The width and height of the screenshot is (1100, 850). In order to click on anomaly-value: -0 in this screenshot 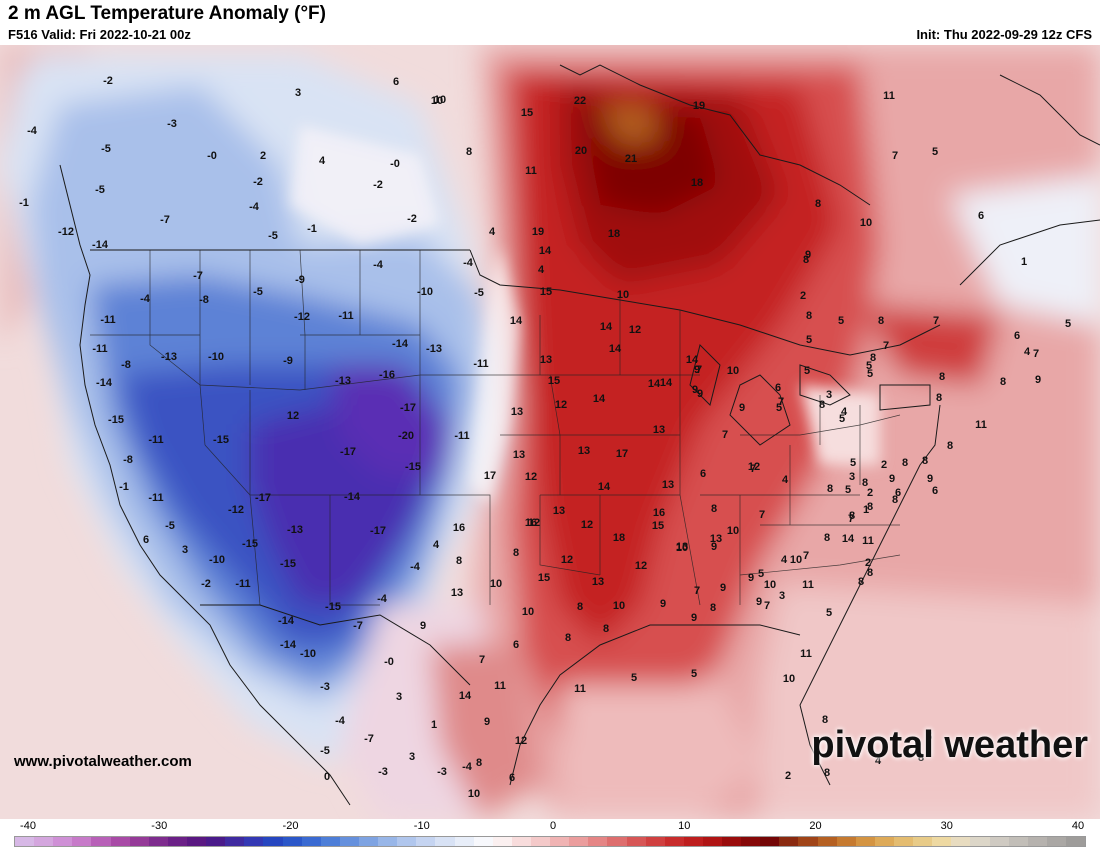, I will do `click(212, 156)`.